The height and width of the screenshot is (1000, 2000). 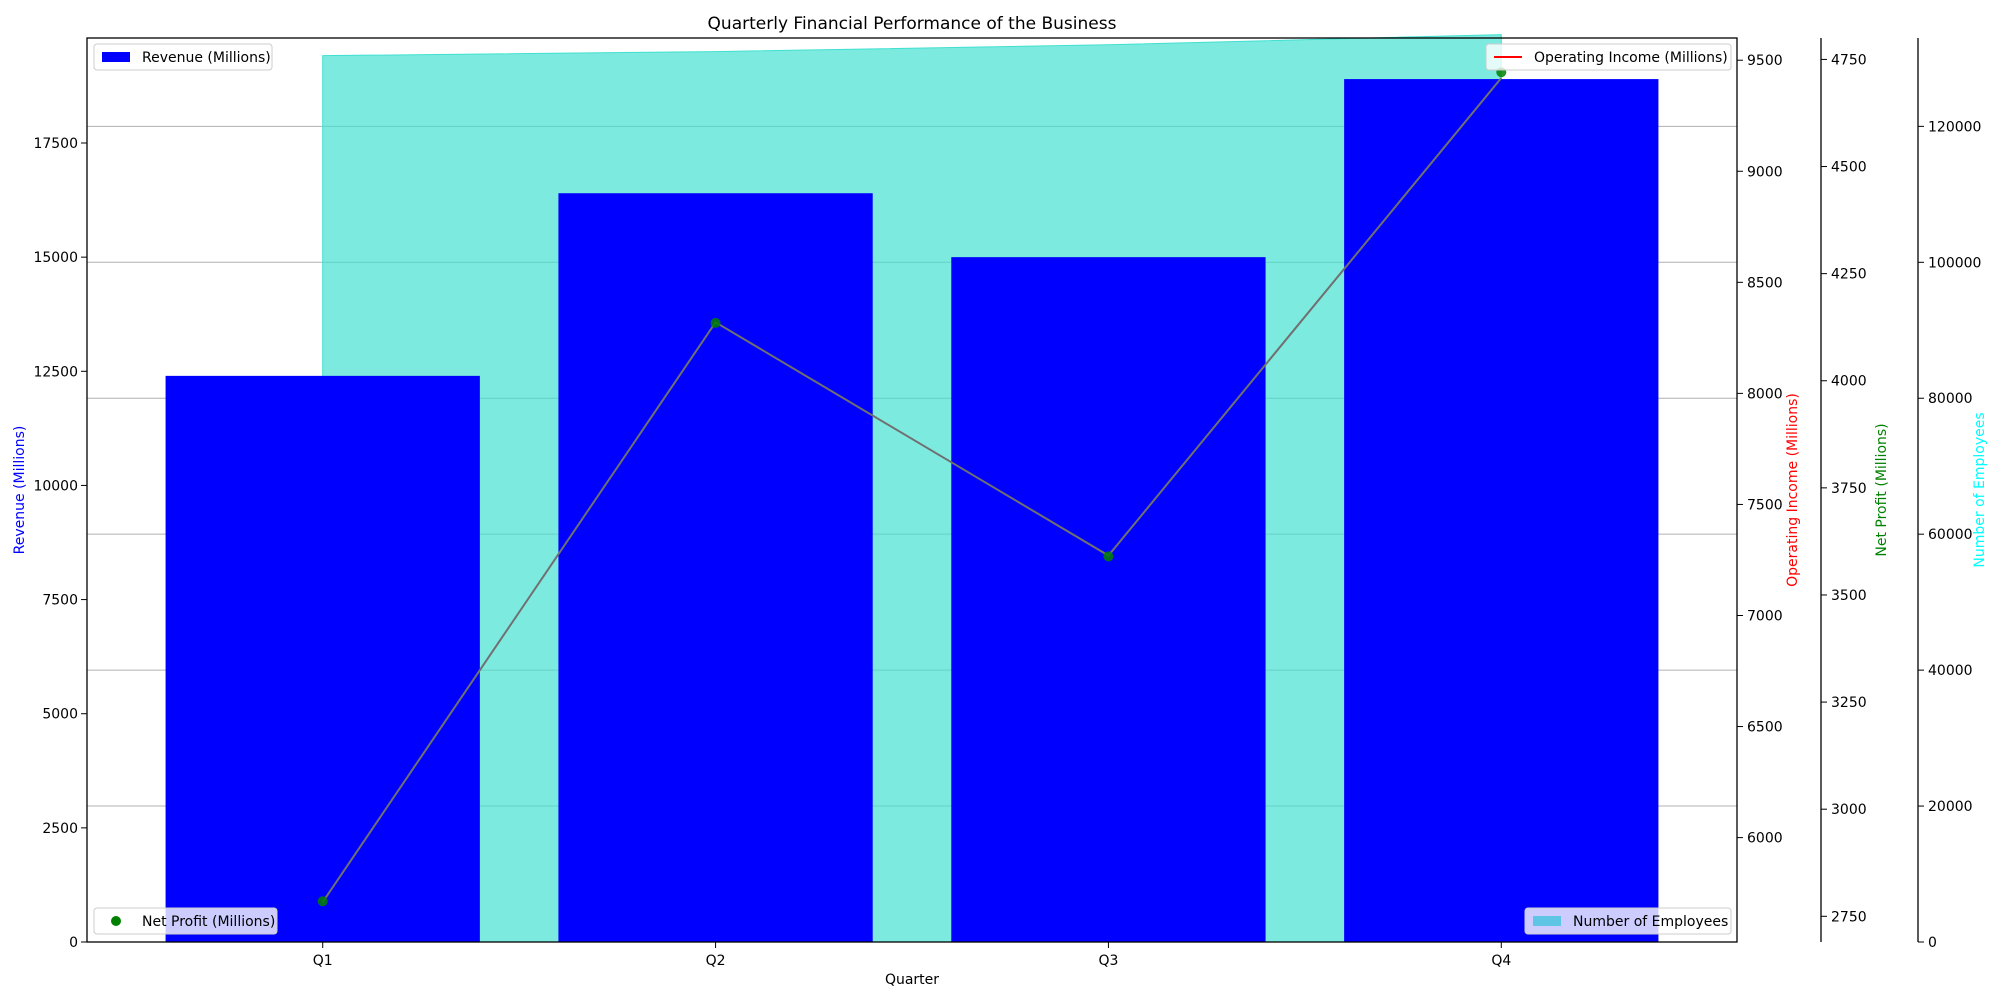 I want to click on axis-1-tick-label-2: 7000, so click(x=1765, y=616).